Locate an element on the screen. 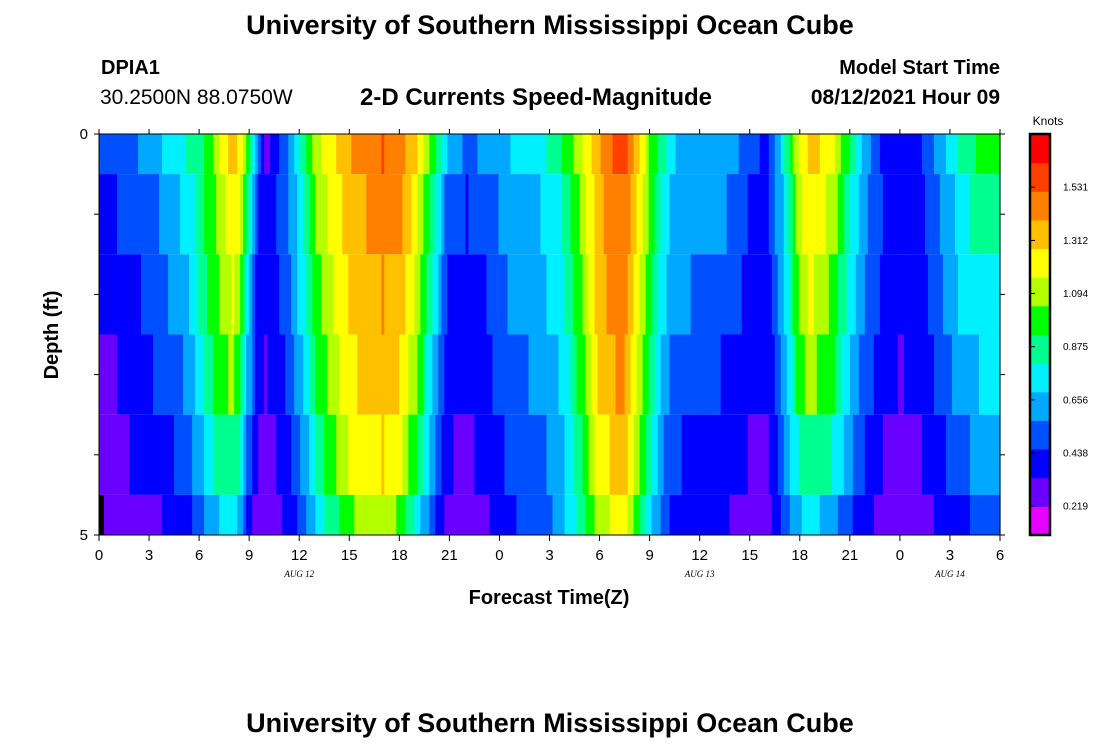  station-coordinates: 30.2500N 88.0750W is located at coordinates (196, 97).